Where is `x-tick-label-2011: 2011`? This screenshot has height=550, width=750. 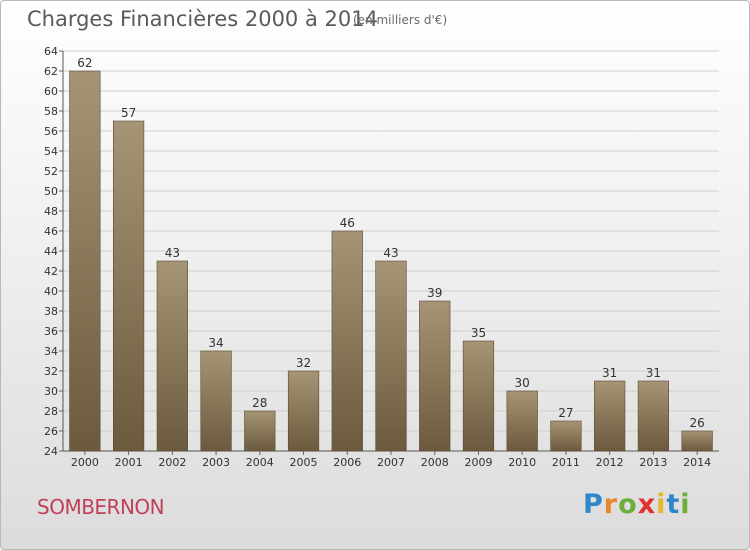
x-tick-label-2011: 2011 is located at coordinates (566, 462).